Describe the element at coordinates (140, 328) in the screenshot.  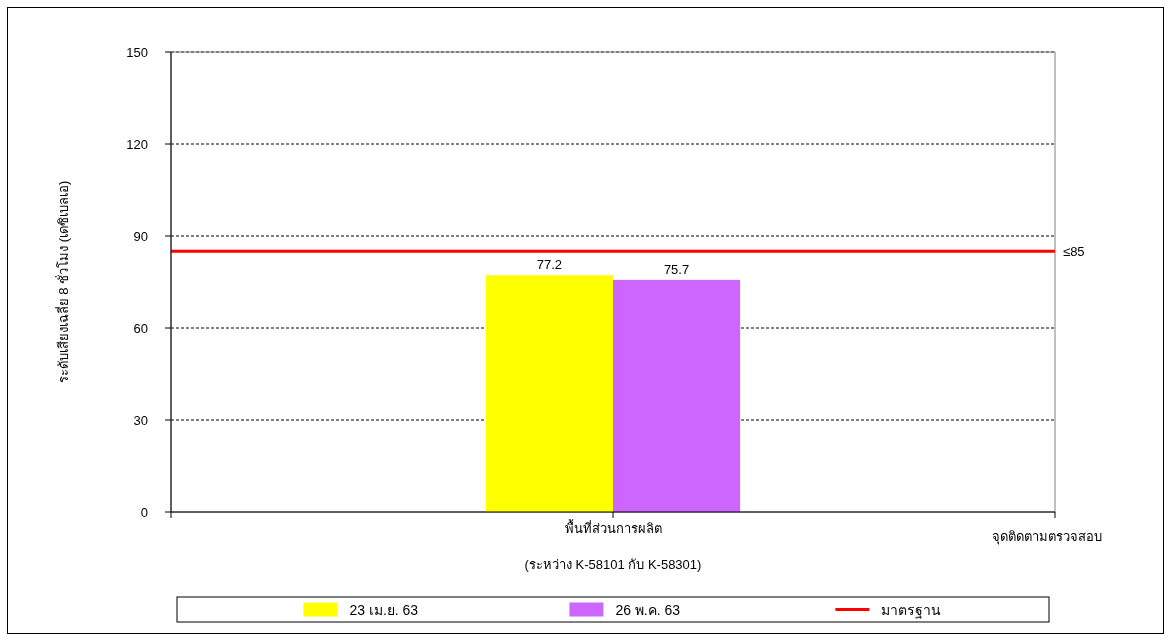
I see `y-tick-label: 60` at that location.